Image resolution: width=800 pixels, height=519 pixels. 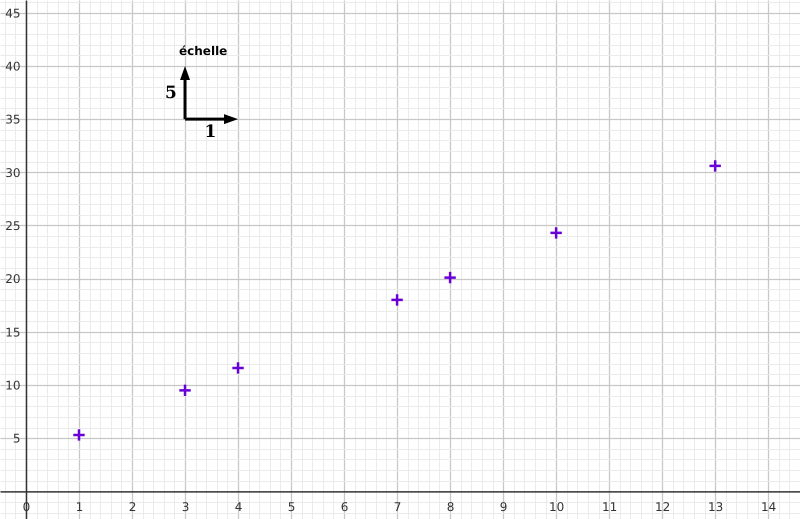 What do you see at coordinates (450, 507) in the screenshot?
I see `x-tick-label: 8` at bounding box center [450, 507].